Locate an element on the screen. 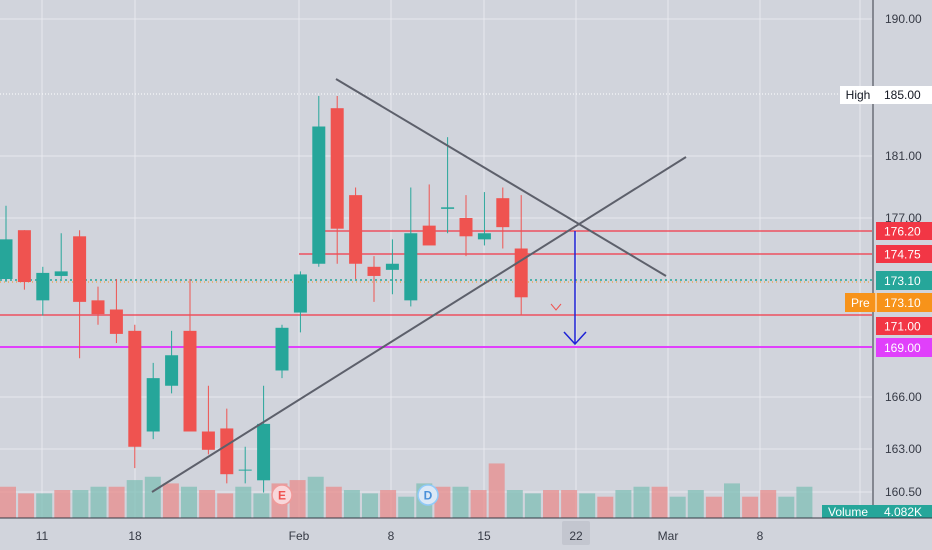 The image size is (932, 550). volume-tag-name: Volume is located at coordinates (848, 512).